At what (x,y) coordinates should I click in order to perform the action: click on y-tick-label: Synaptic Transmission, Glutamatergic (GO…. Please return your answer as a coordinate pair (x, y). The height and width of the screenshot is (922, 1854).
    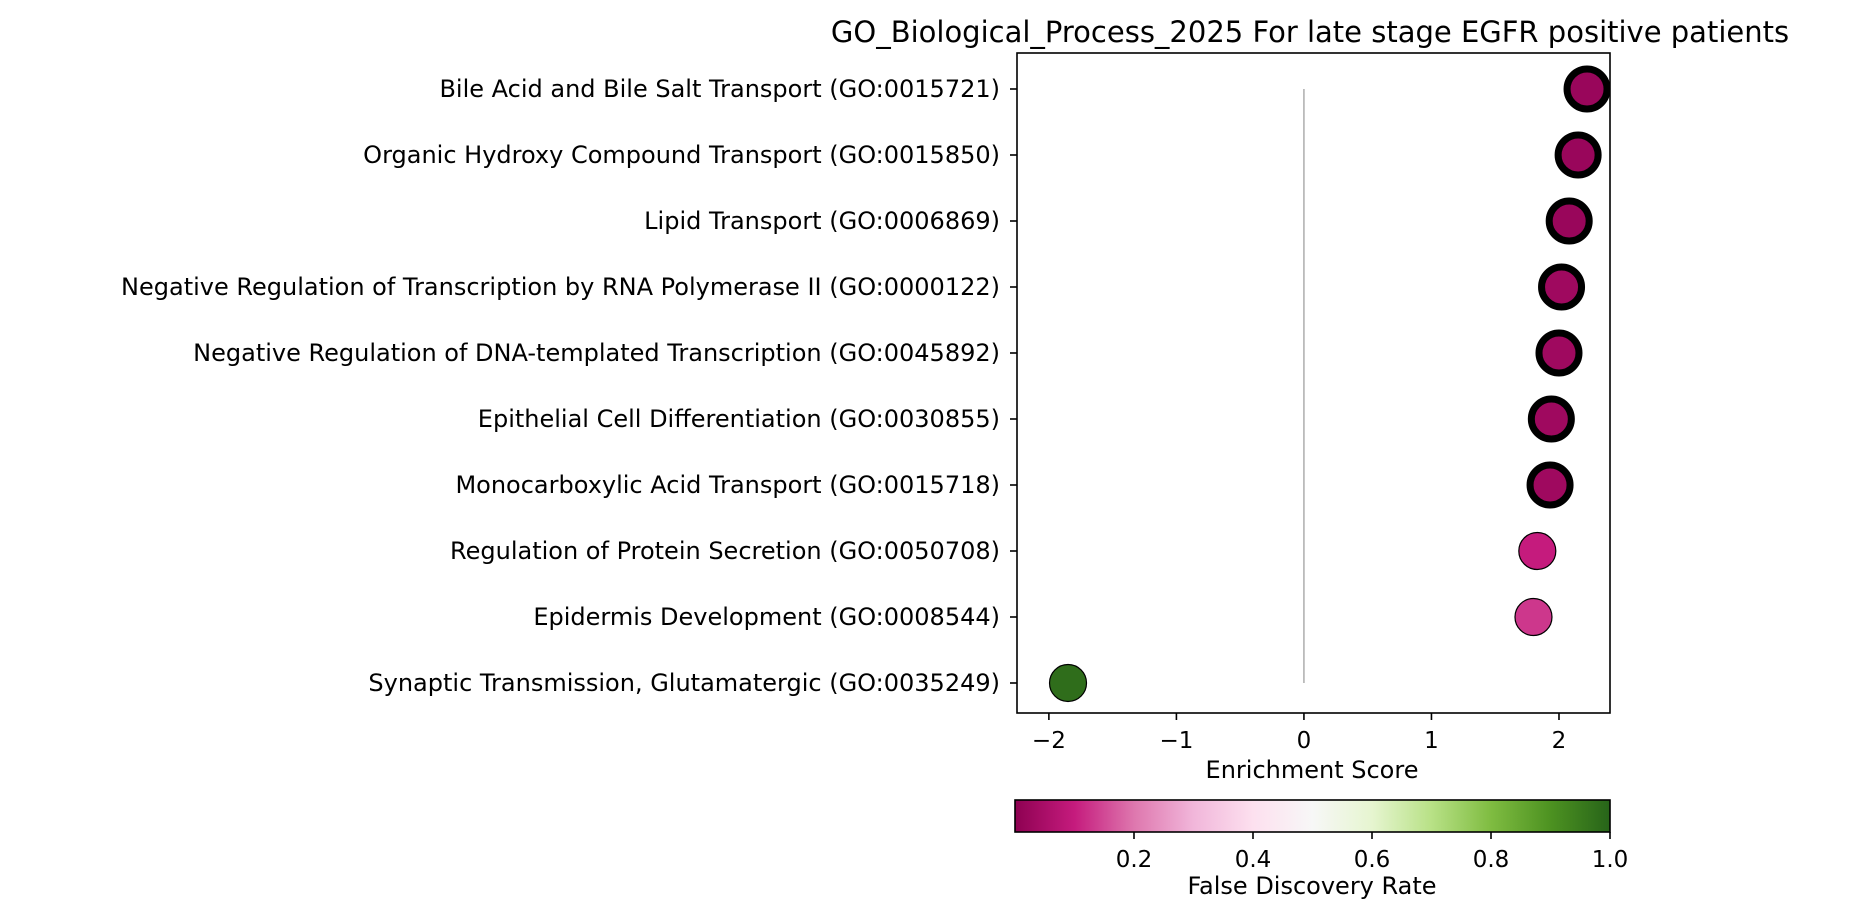
    Looking at the image, I should click on (684, 683).